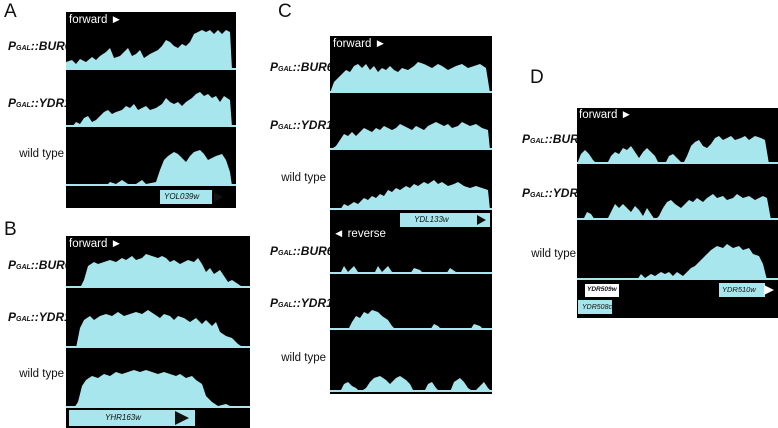 The image size is (778, 428). I want to click on panel-d-gene-ydr510w: YDR510w, so click(742, 290).